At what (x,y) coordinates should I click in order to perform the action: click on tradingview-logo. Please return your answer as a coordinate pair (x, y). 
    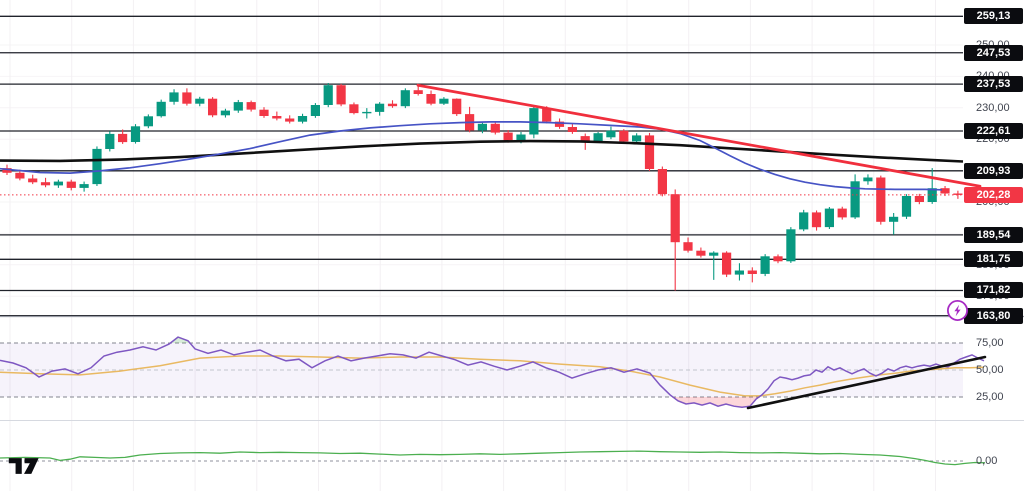
    Looking at the image, I should click on (24, 466).